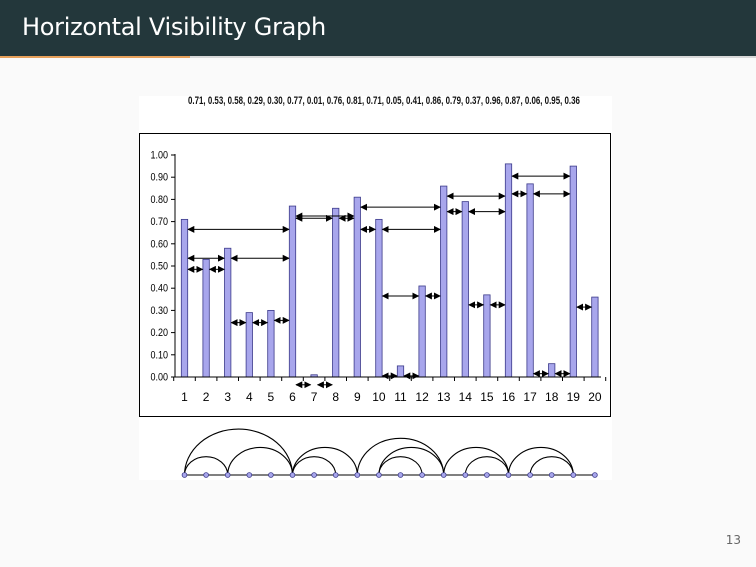  I want to click on x-tick-label: 7, so click(314, 397).